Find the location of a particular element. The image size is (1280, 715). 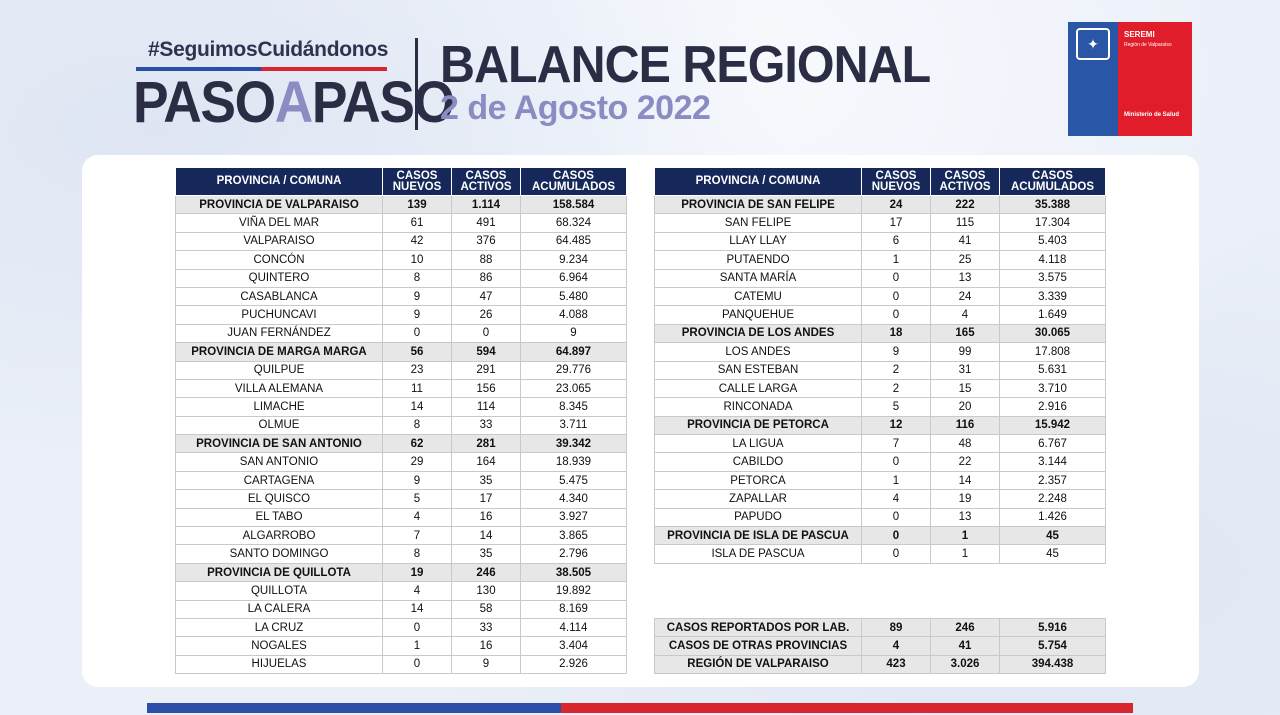

cell-casos-activos: 114 is located at coordinates (486, 407).